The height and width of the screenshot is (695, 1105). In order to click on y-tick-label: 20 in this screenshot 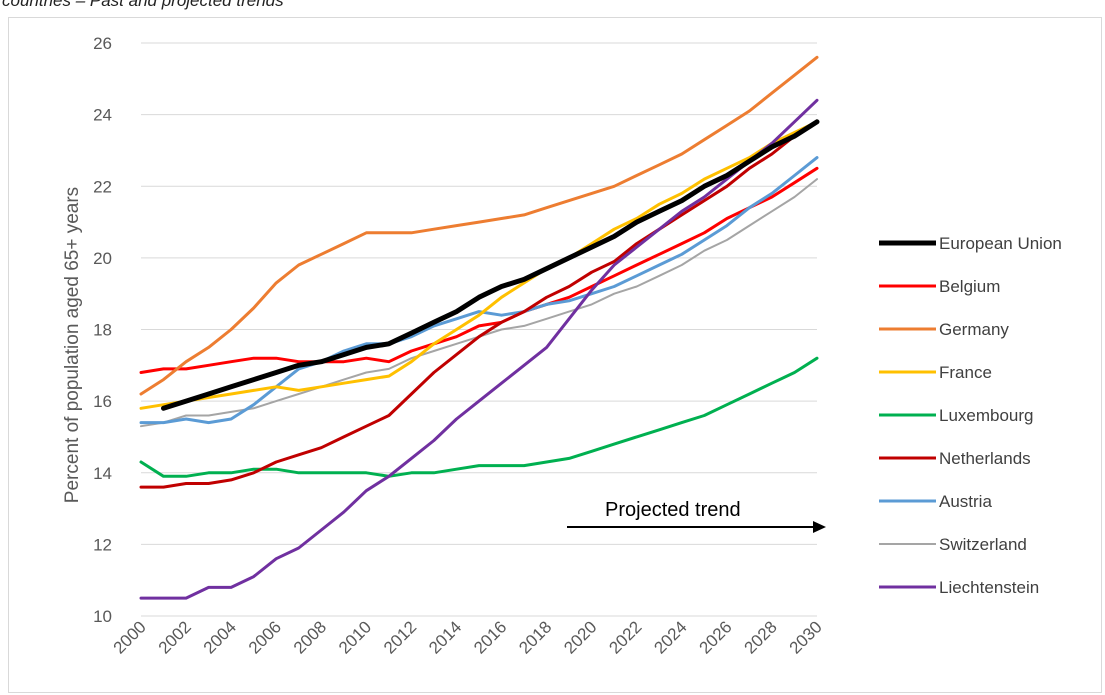, I will do `click(102, 258)`.